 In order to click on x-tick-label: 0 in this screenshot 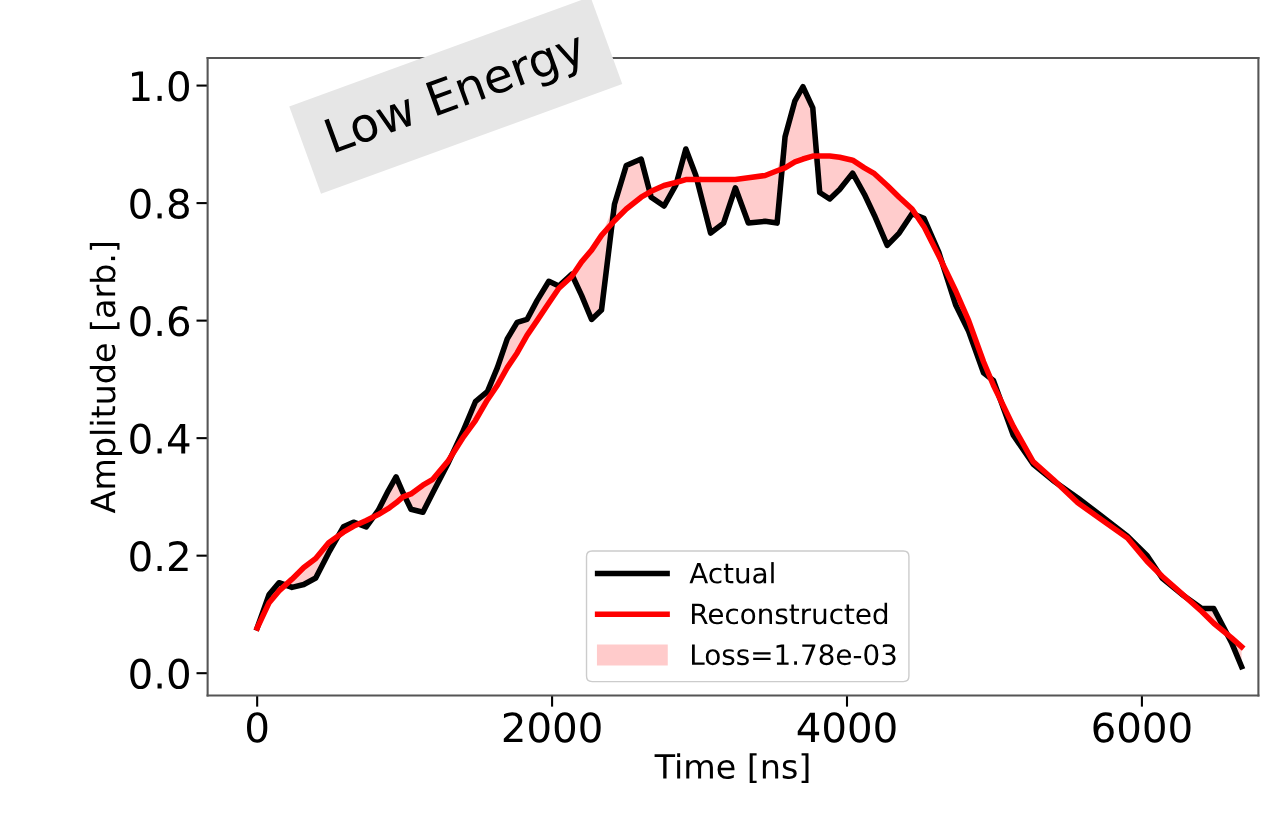, I will do `click(257, 727)`.